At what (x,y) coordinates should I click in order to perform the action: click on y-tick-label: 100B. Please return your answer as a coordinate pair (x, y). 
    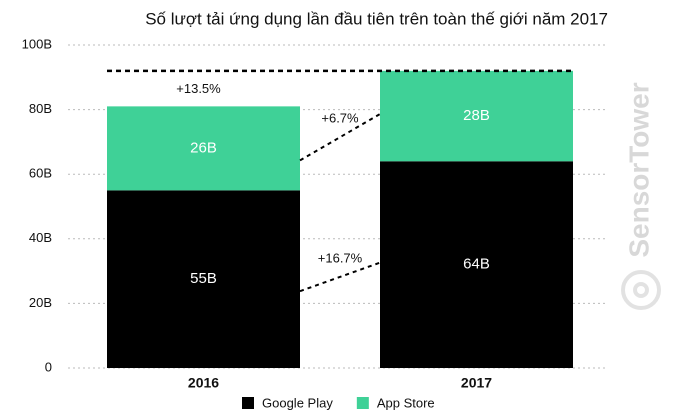
    Looking at the image, I should click on (37, 43).